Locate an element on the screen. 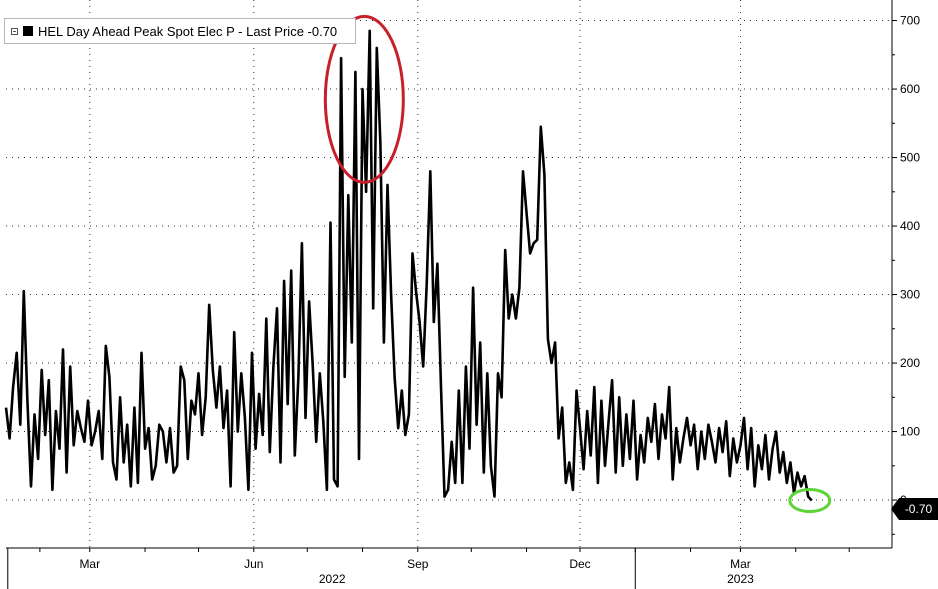  x-tick-label: Sep is located at coordinates (418, 564).